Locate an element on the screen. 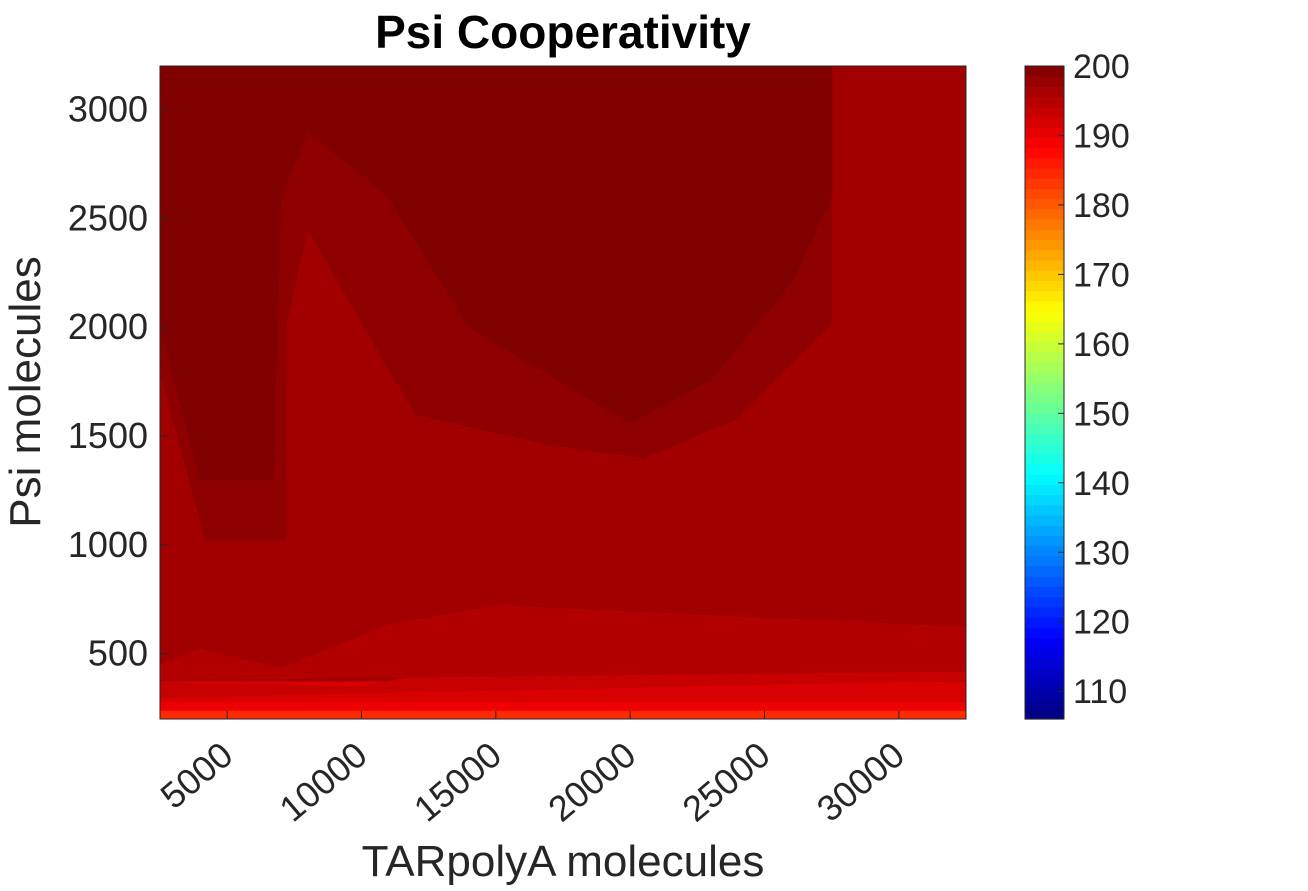 Image resolution: width=1308 pixels, height=891 pixels. x-axis-label: TARpolyA molecules is located at coordinates (563, 861).